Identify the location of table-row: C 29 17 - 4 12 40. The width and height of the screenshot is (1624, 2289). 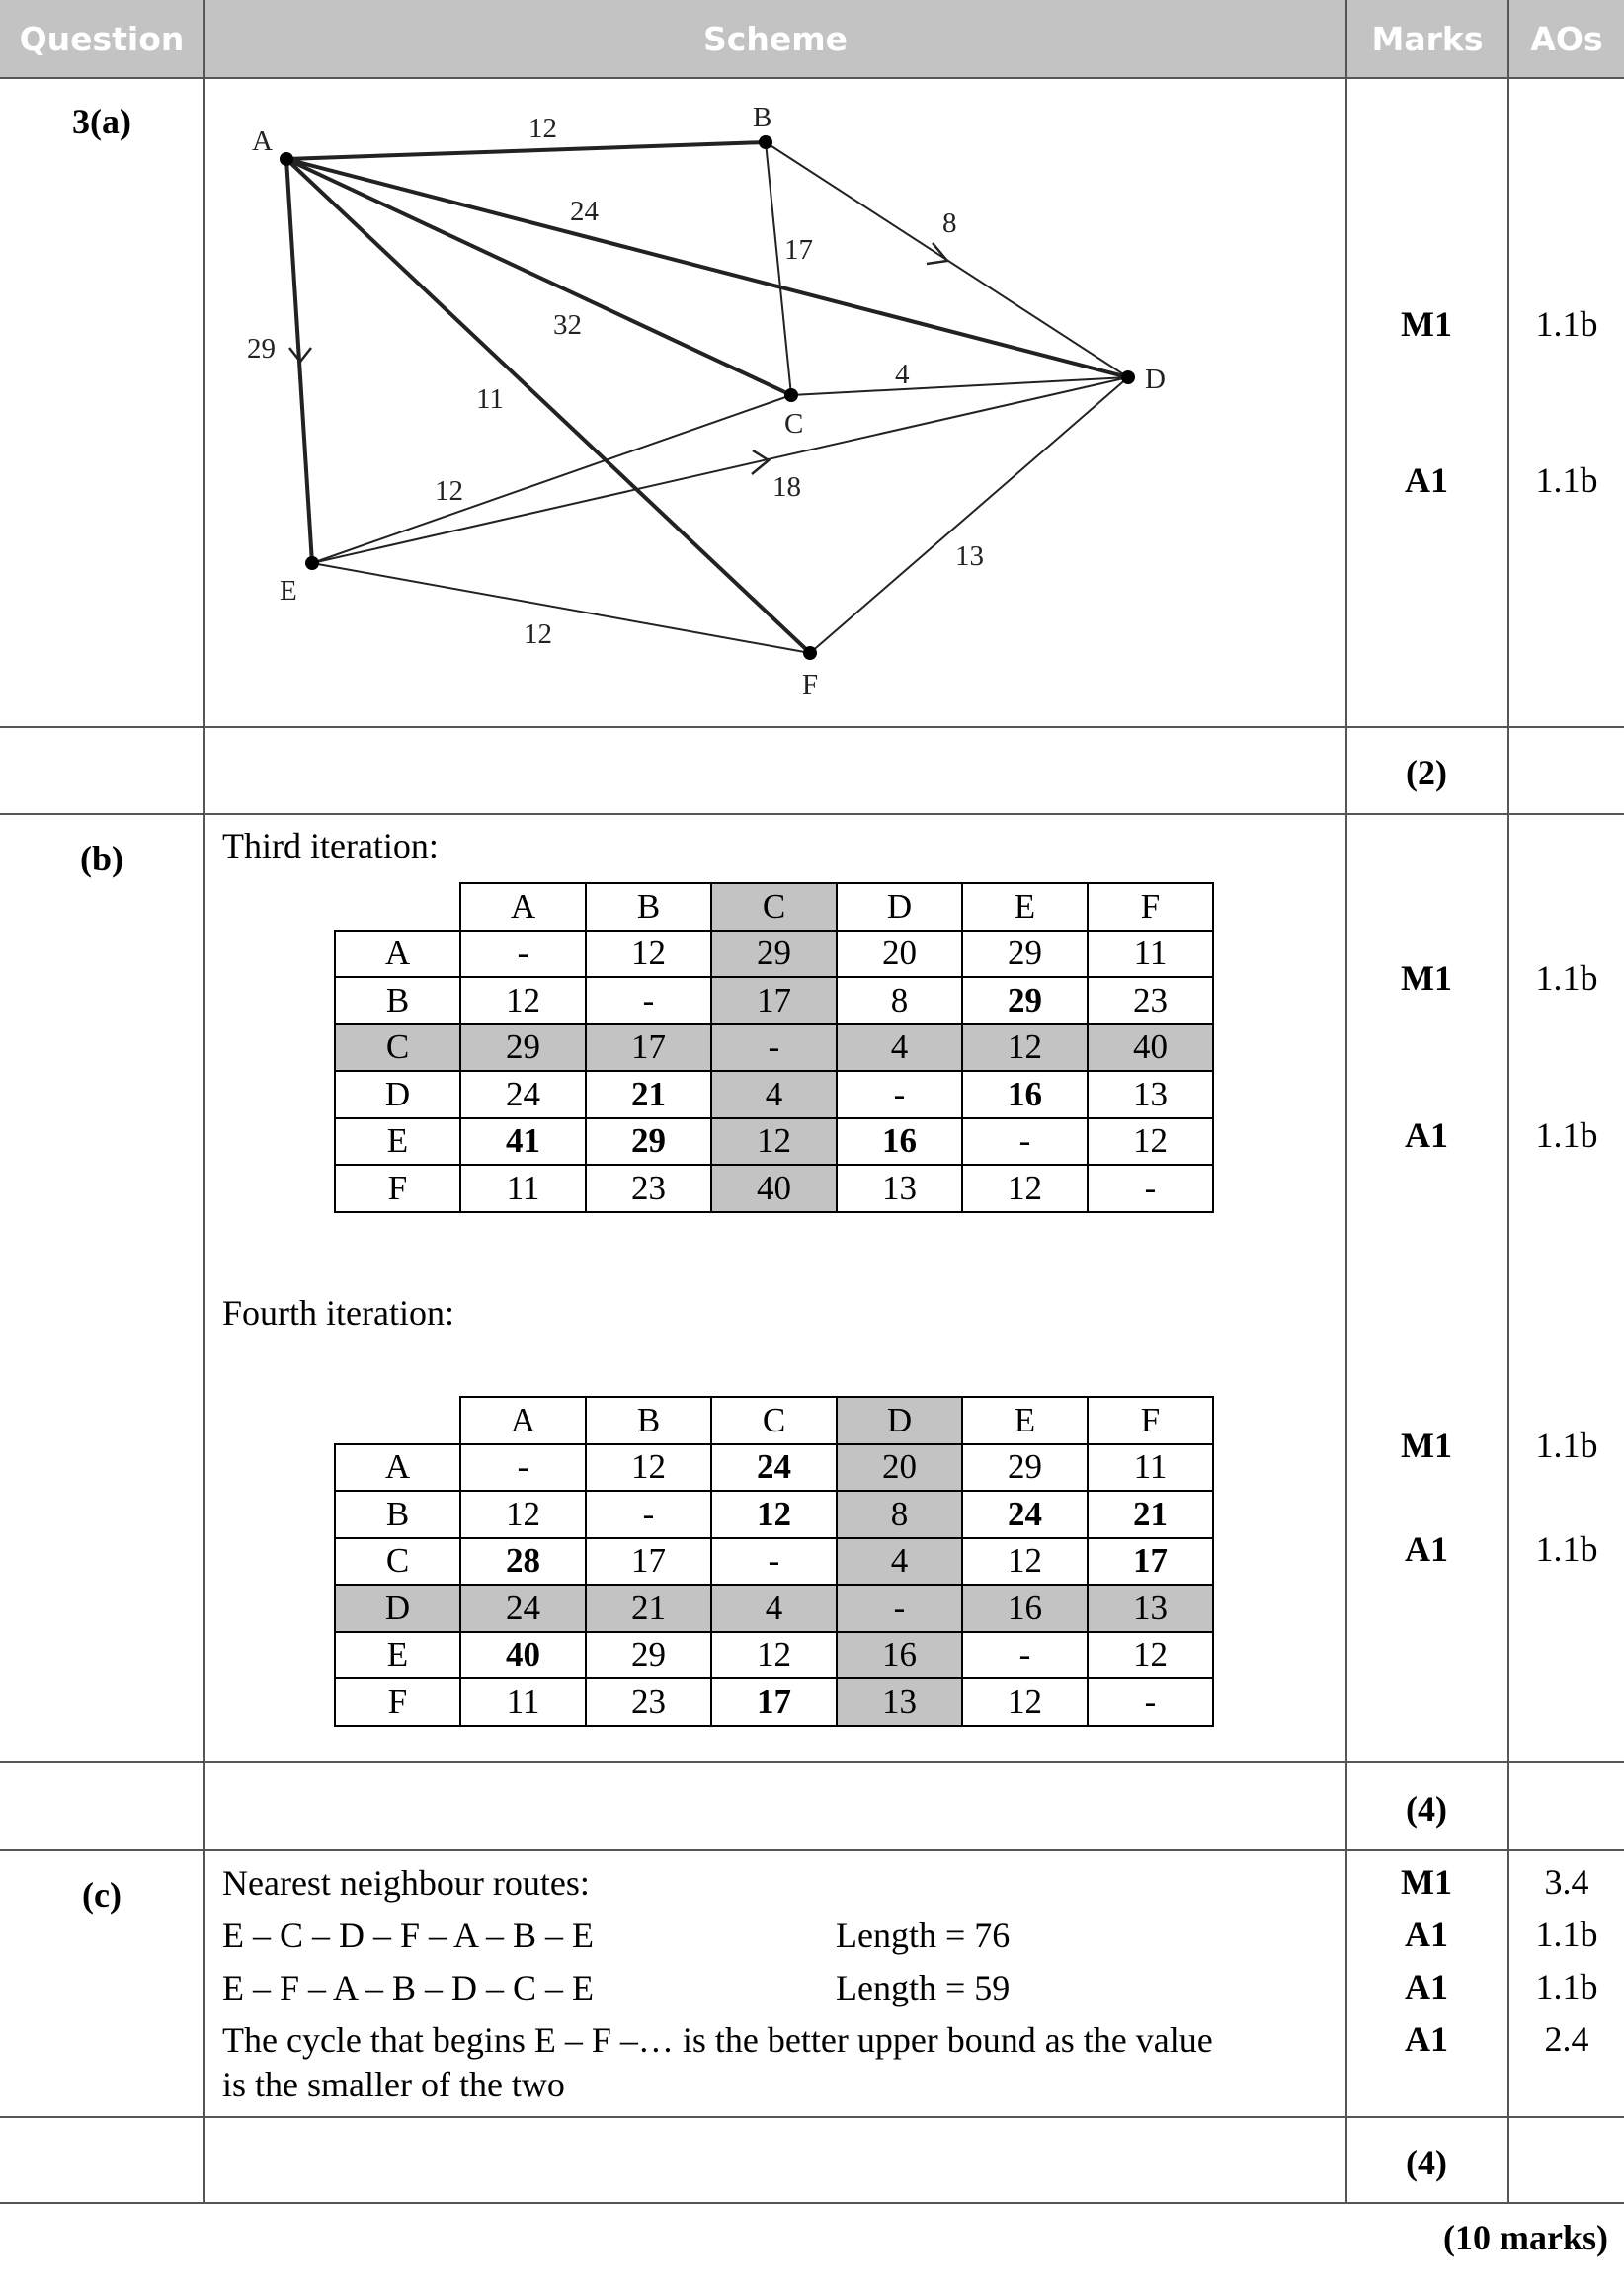
(774, 1047).